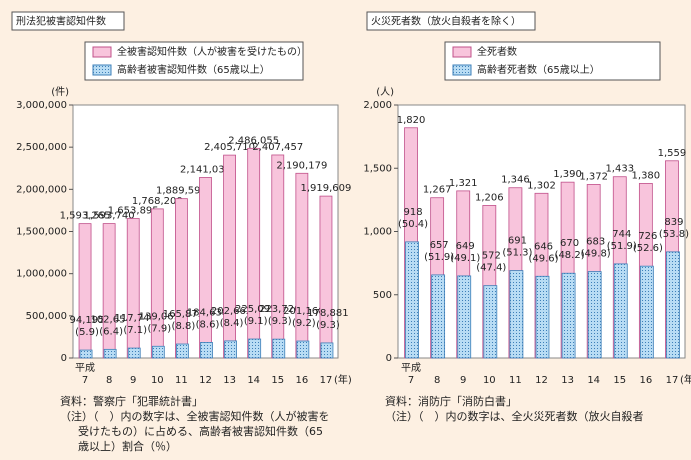 The image size is (691, 460). What do you see at coordinates (159, 316) in the screenshot?
I see `value-label: 139,069` at bounding box center [159, 316].